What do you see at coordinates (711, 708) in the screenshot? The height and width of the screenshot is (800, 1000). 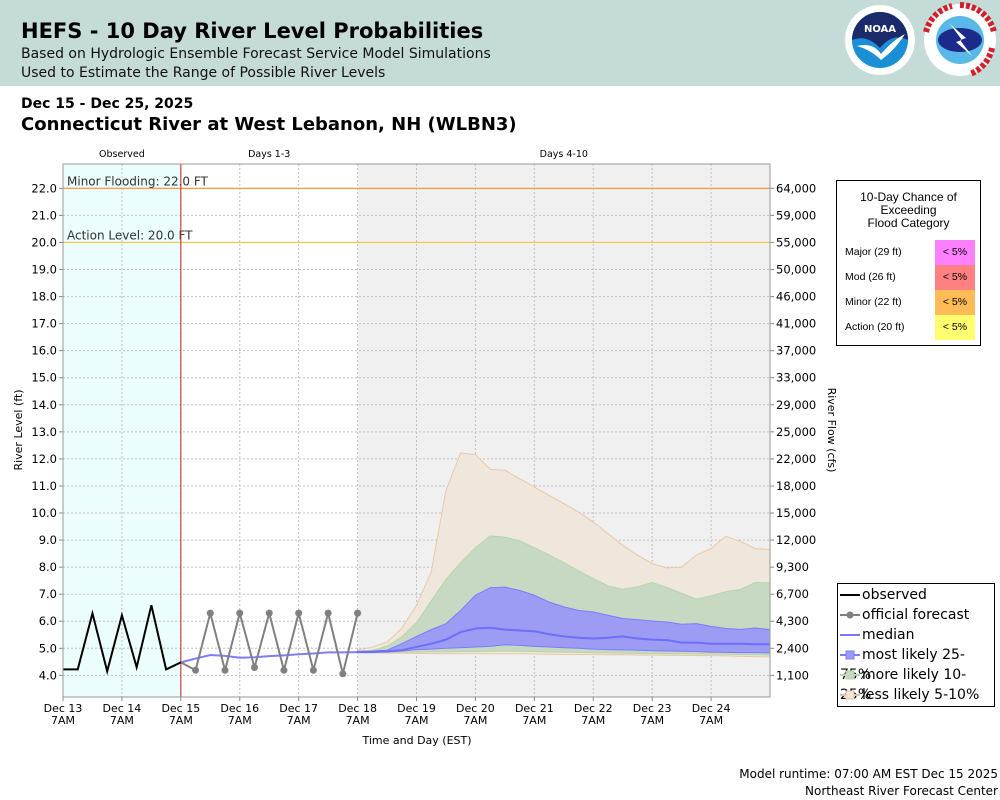 I see `x-tick-label: Dec 24` at bounding box center [711, 708].